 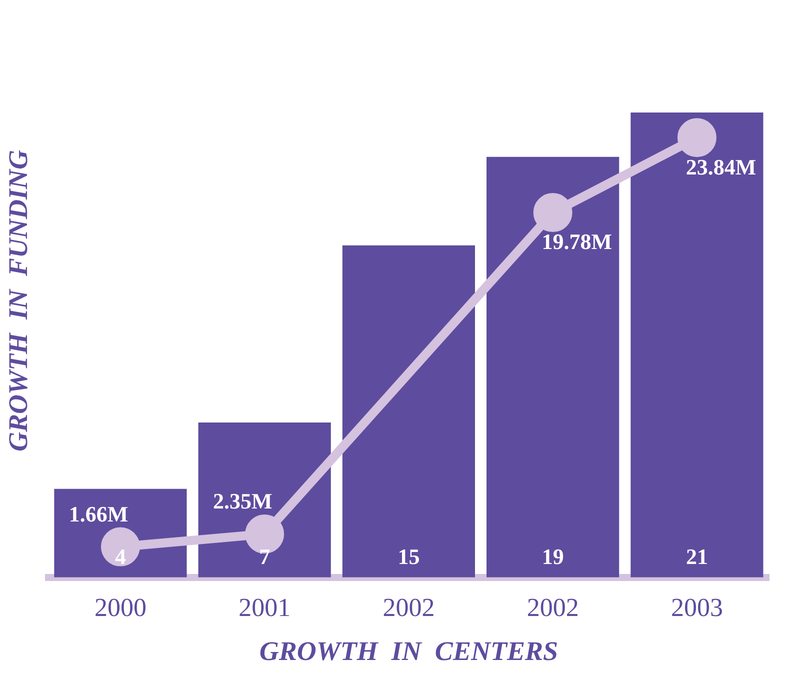 What do you see at coordinates (264, 607) in the screenshot?
I see `x-tick-label: 2001` at bounding box center [264, 607].